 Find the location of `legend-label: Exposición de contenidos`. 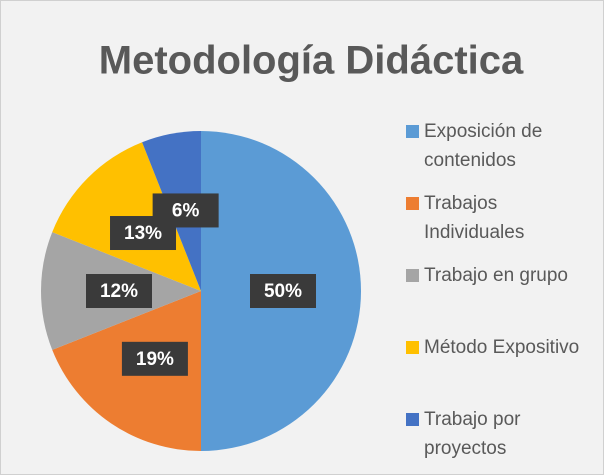

legend-label: Exposición de contenidos is located at coordinates (483, 146).